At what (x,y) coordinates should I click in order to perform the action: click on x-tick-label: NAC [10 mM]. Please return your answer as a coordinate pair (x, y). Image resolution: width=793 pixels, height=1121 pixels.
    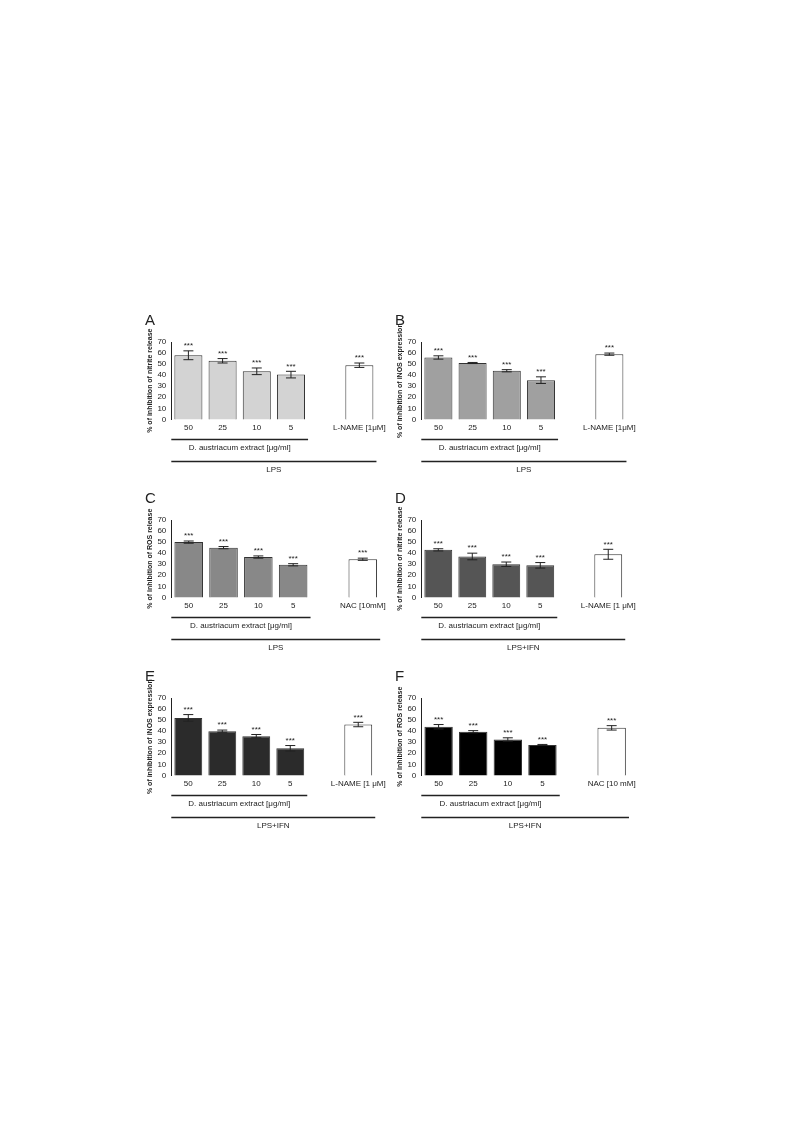
    Looking at the image, I should click on (611, 784).